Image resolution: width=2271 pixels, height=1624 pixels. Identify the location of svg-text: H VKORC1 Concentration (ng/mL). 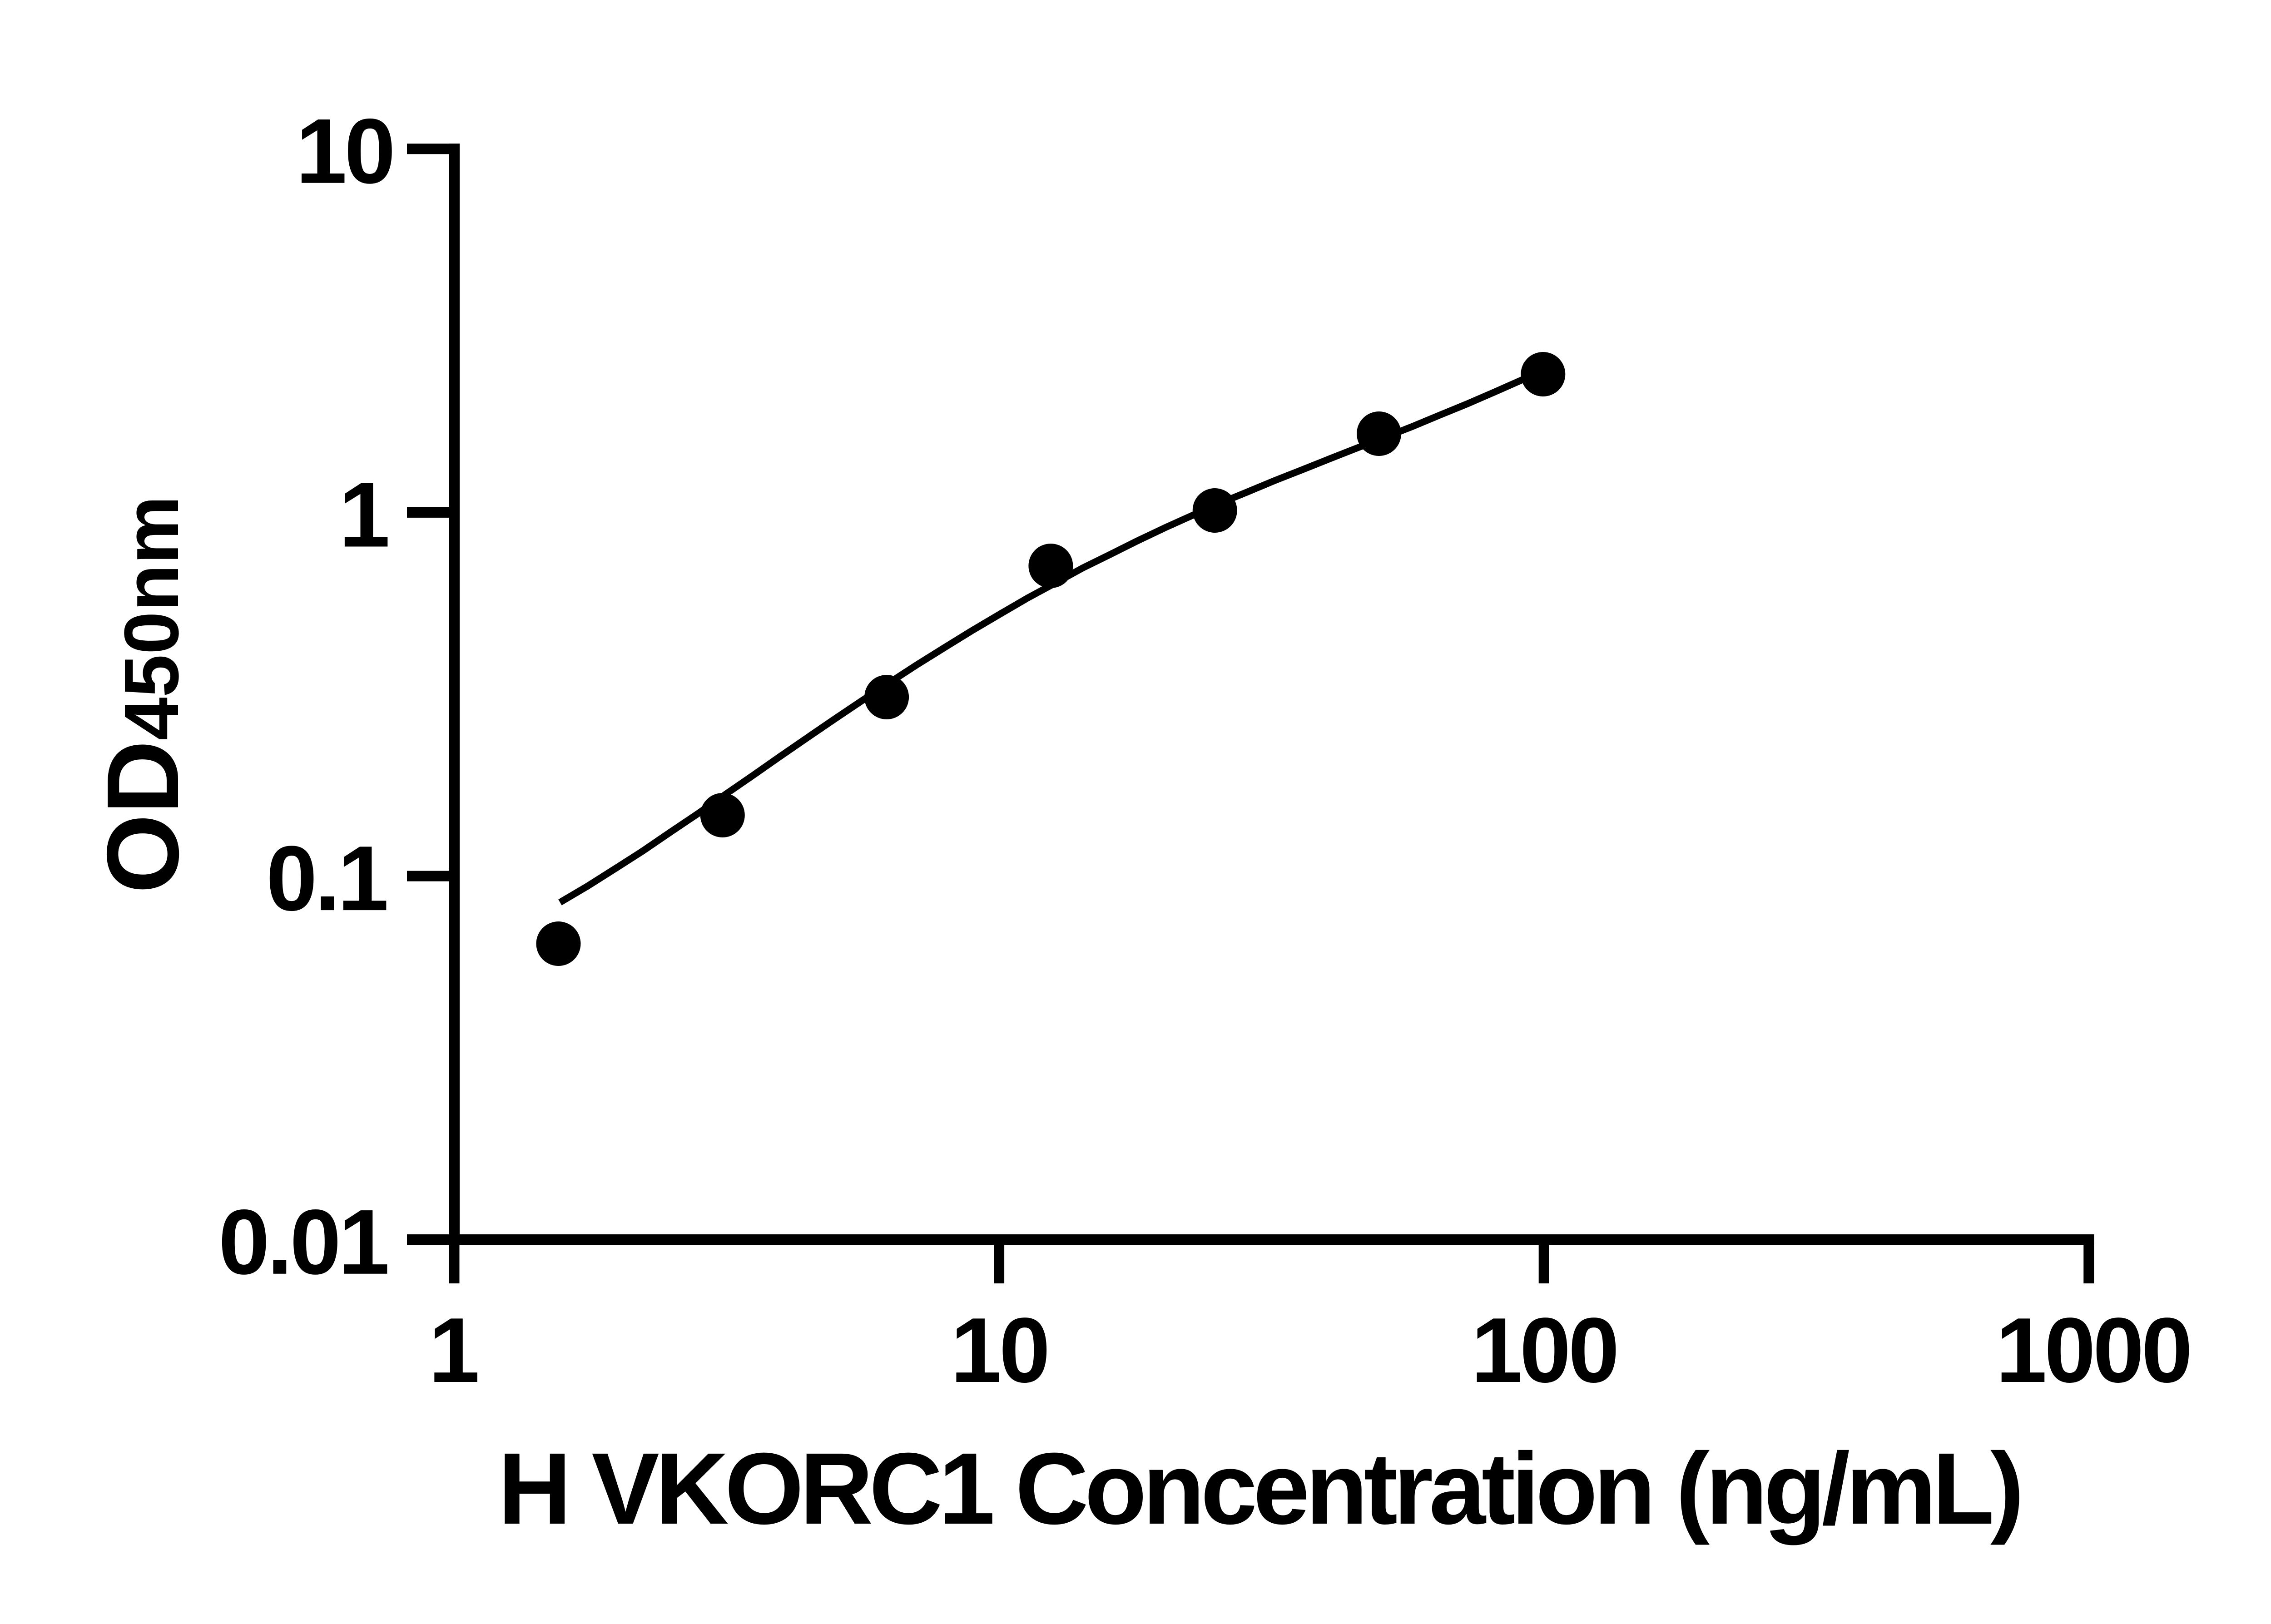
(1259, 1488).